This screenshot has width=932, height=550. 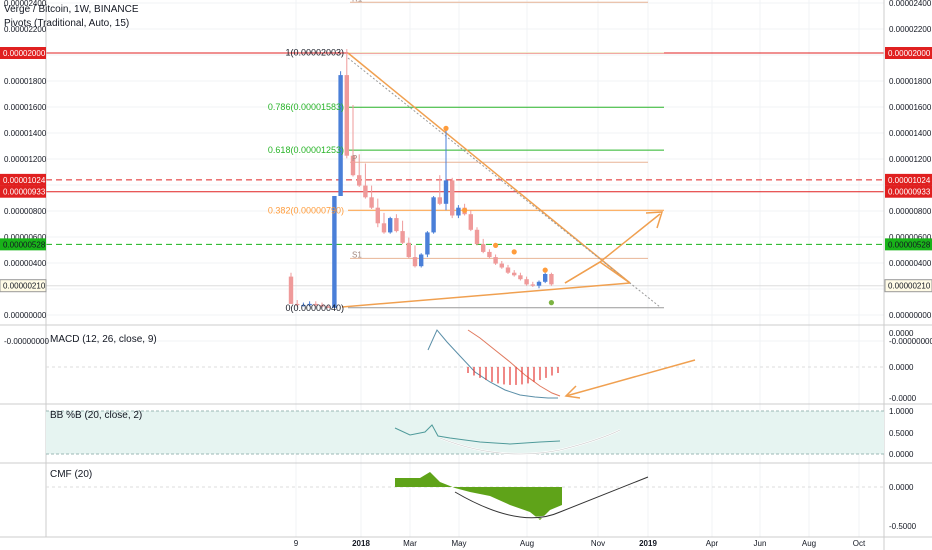 I want to click on y-tick-right: 0.00001400, so click(x=910, y=133).